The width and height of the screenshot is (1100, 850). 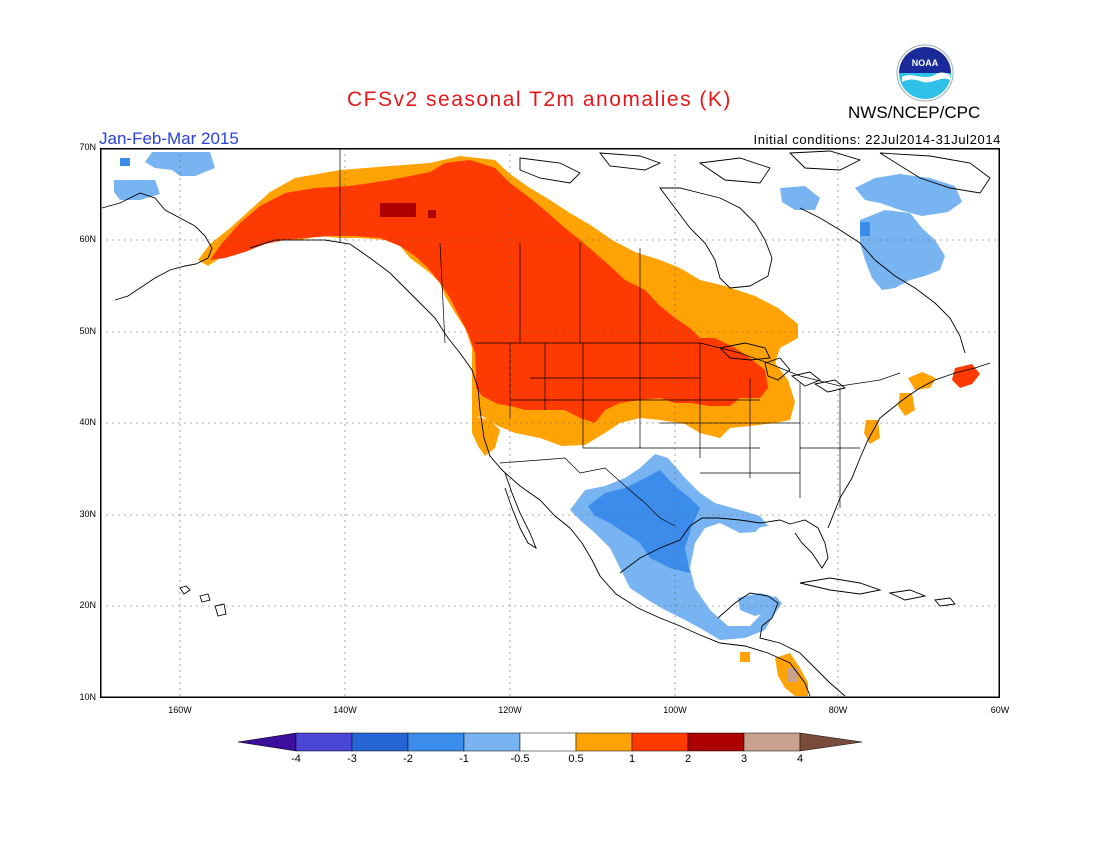 I want to click on lat-label-30n: 30N, so click(x=87, y=514).